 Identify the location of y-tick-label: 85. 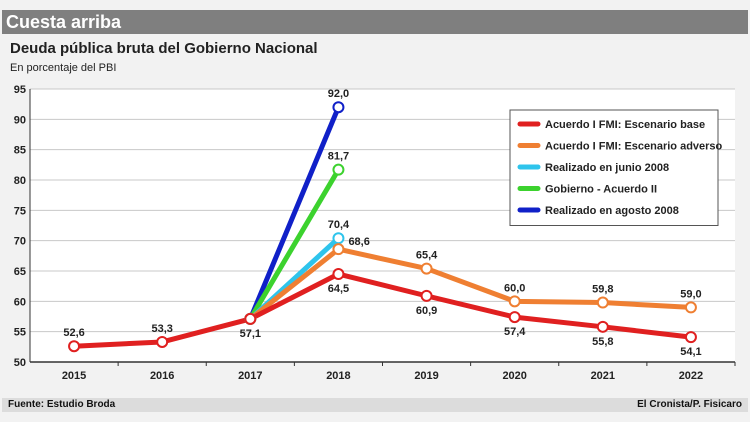
(20, 151).